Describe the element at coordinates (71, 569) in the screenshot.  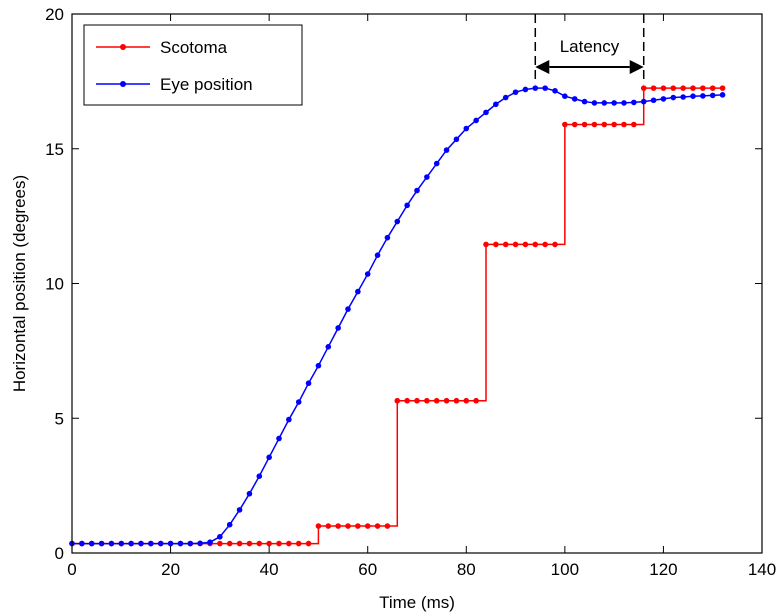
I see `x-tick-label: 0` at that location.